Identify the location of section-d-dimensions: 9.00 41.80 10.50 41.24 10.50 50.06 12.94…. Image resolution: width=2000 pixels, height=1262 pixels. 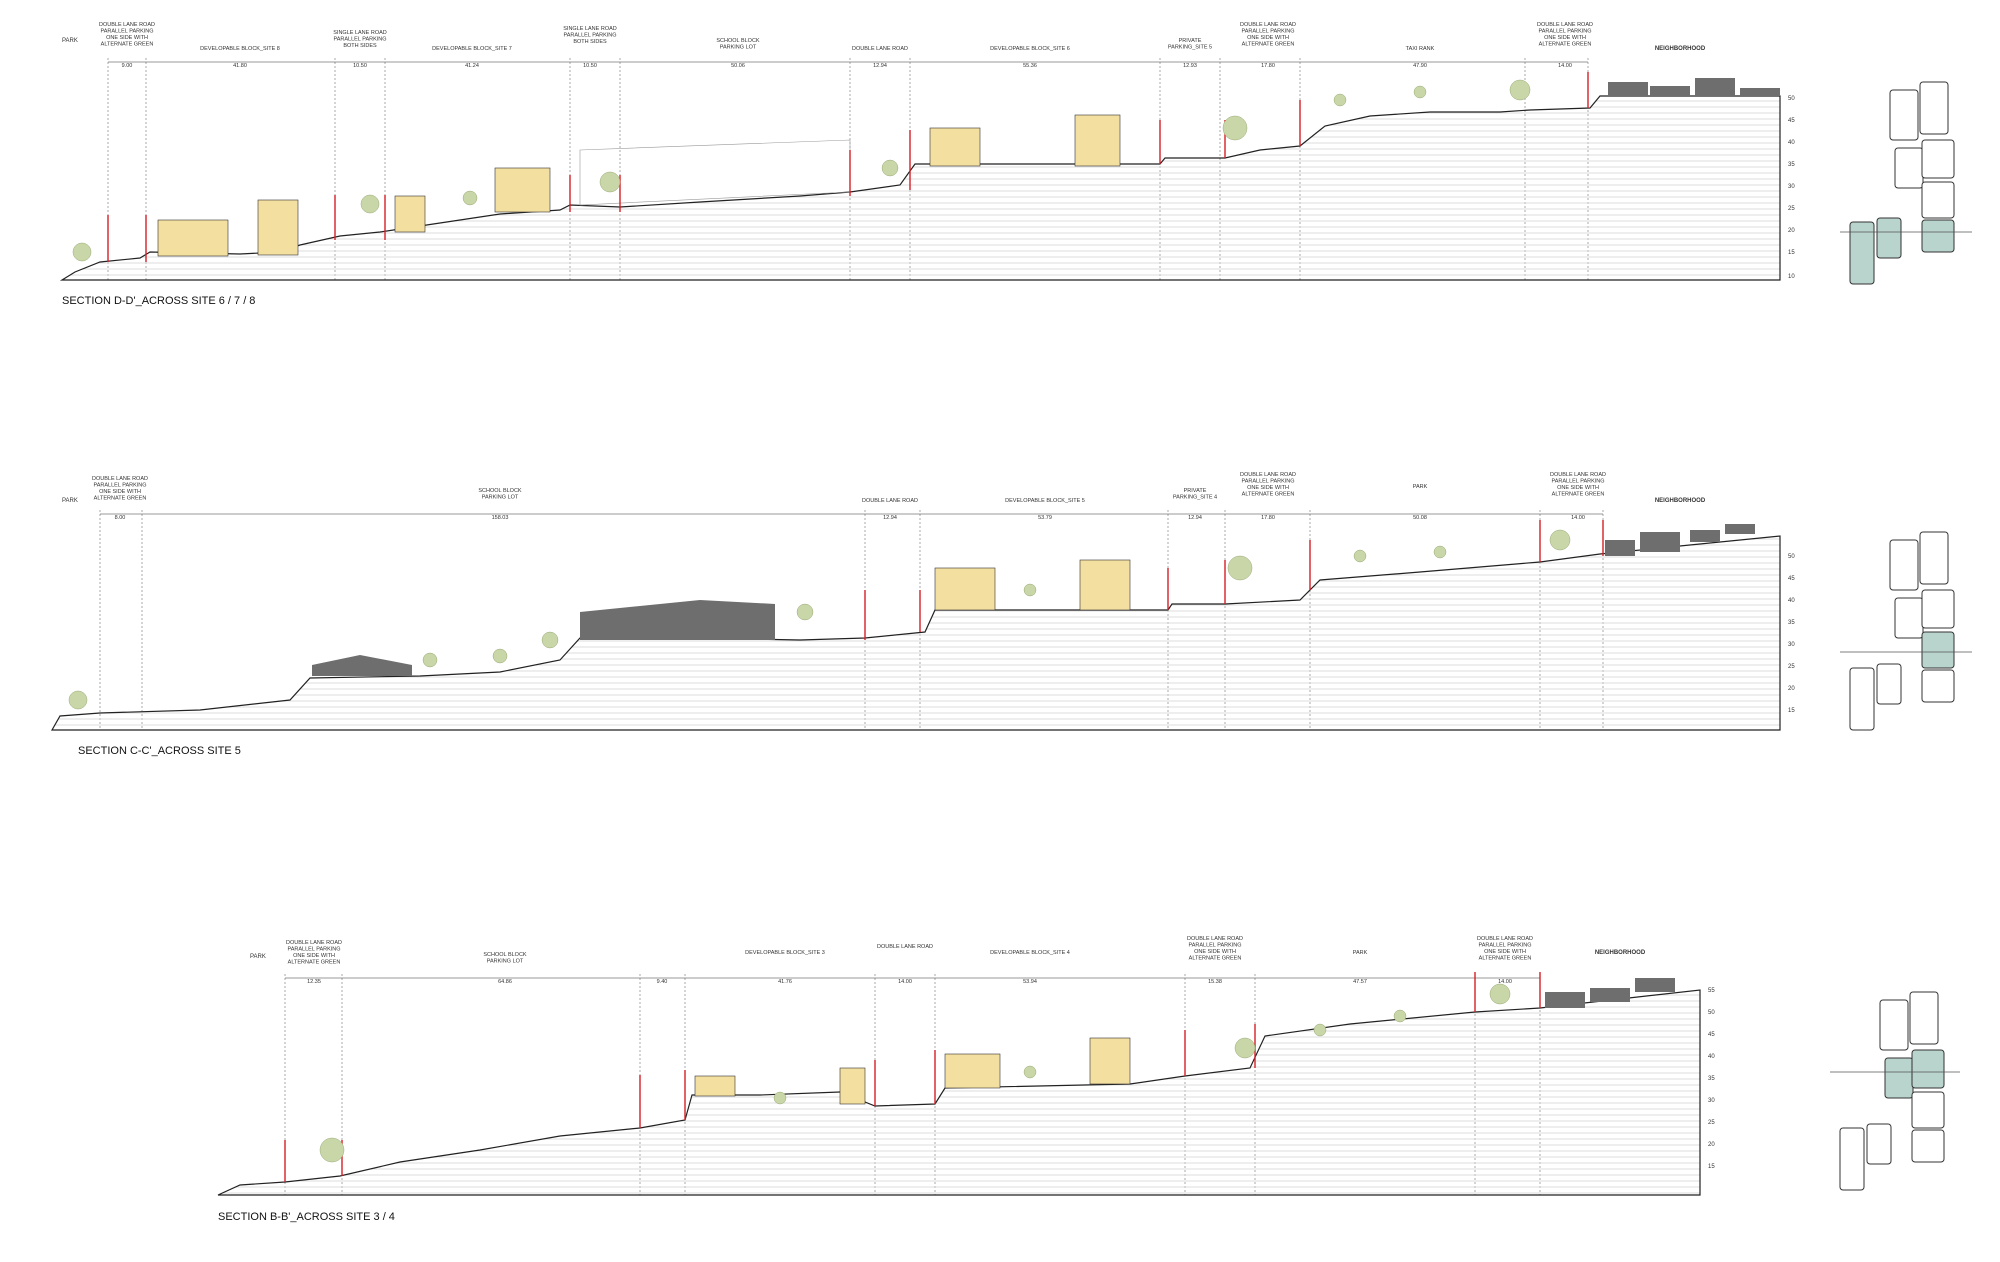
(847, 66).